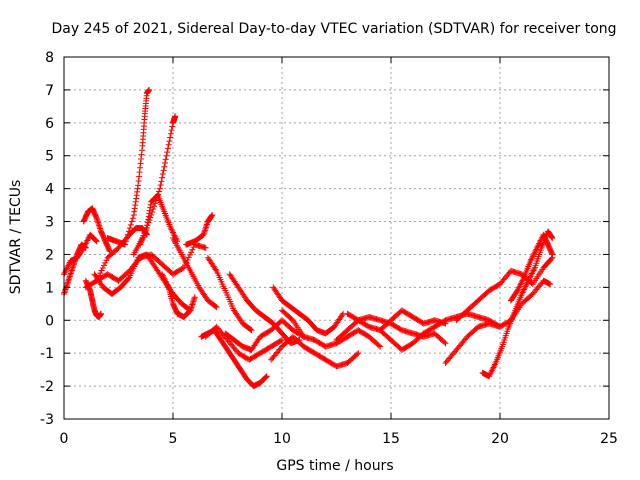  Describe the element at coordinates (16, 237) in the screenshot. I see `y-axis-label: SDTVAR / TECUs` at that location.